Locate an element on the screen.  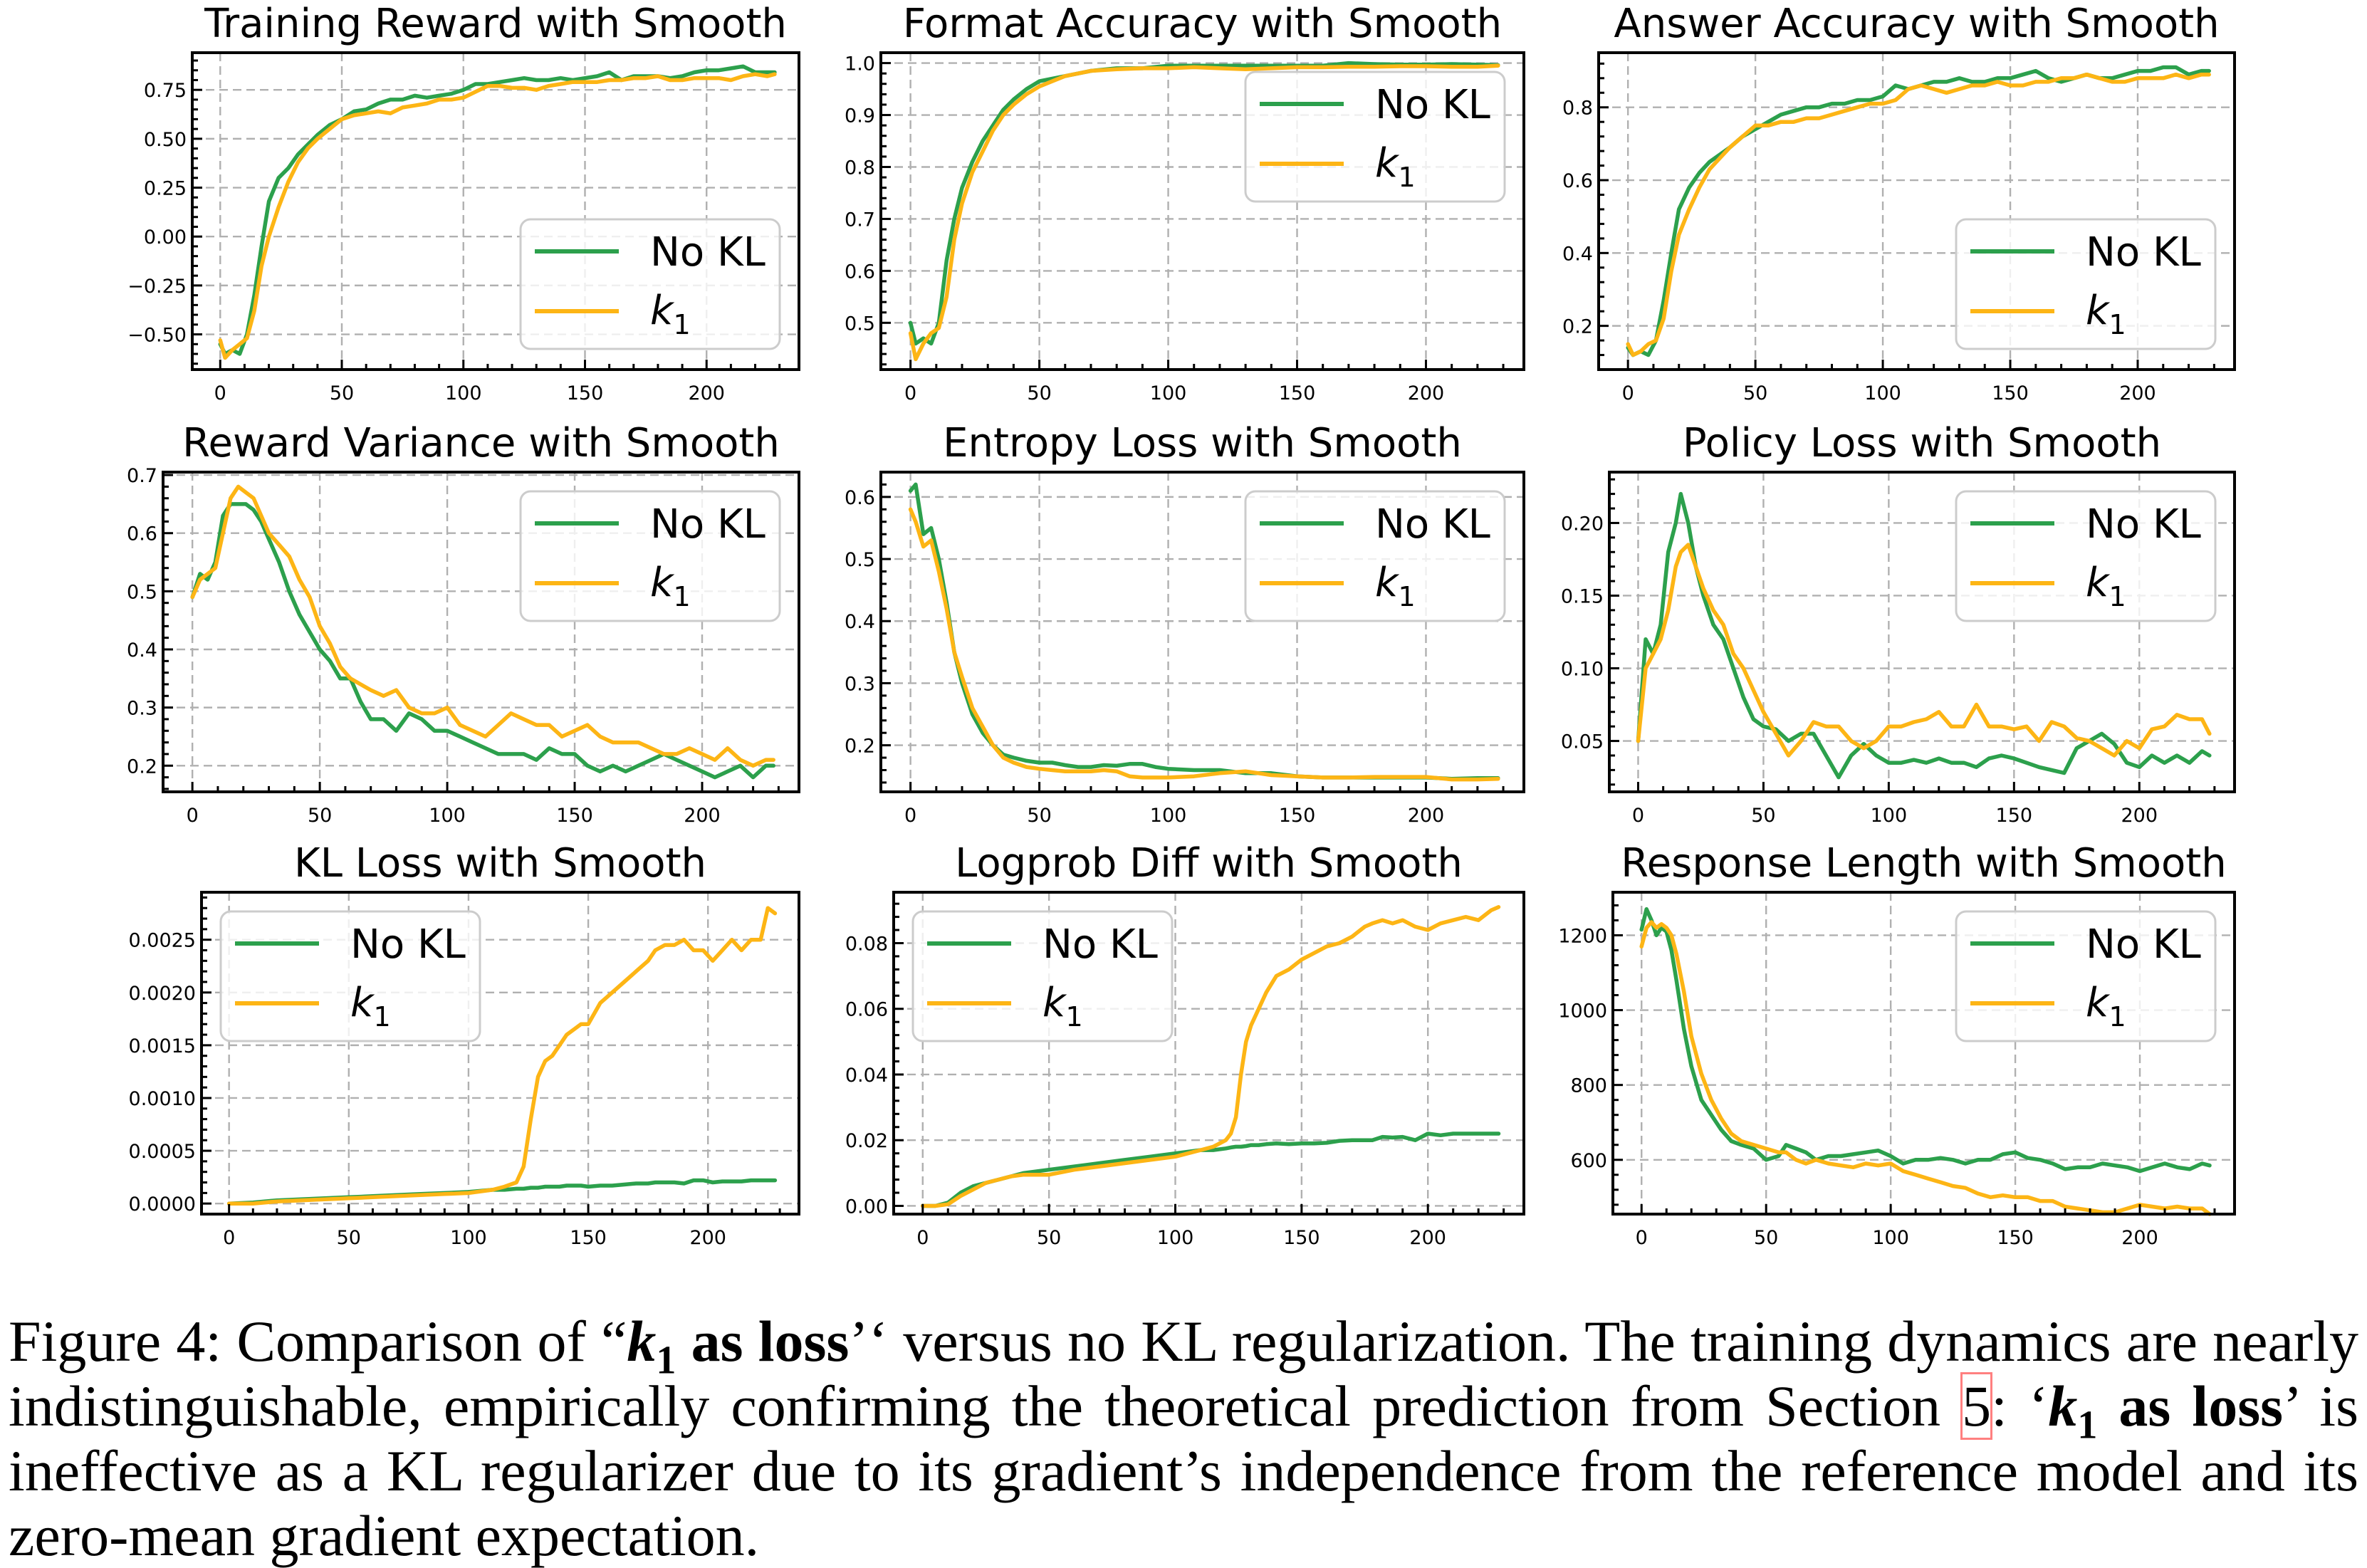
subplot-title: Policy Loss with Smooth is located at coordinates (1922, 443).